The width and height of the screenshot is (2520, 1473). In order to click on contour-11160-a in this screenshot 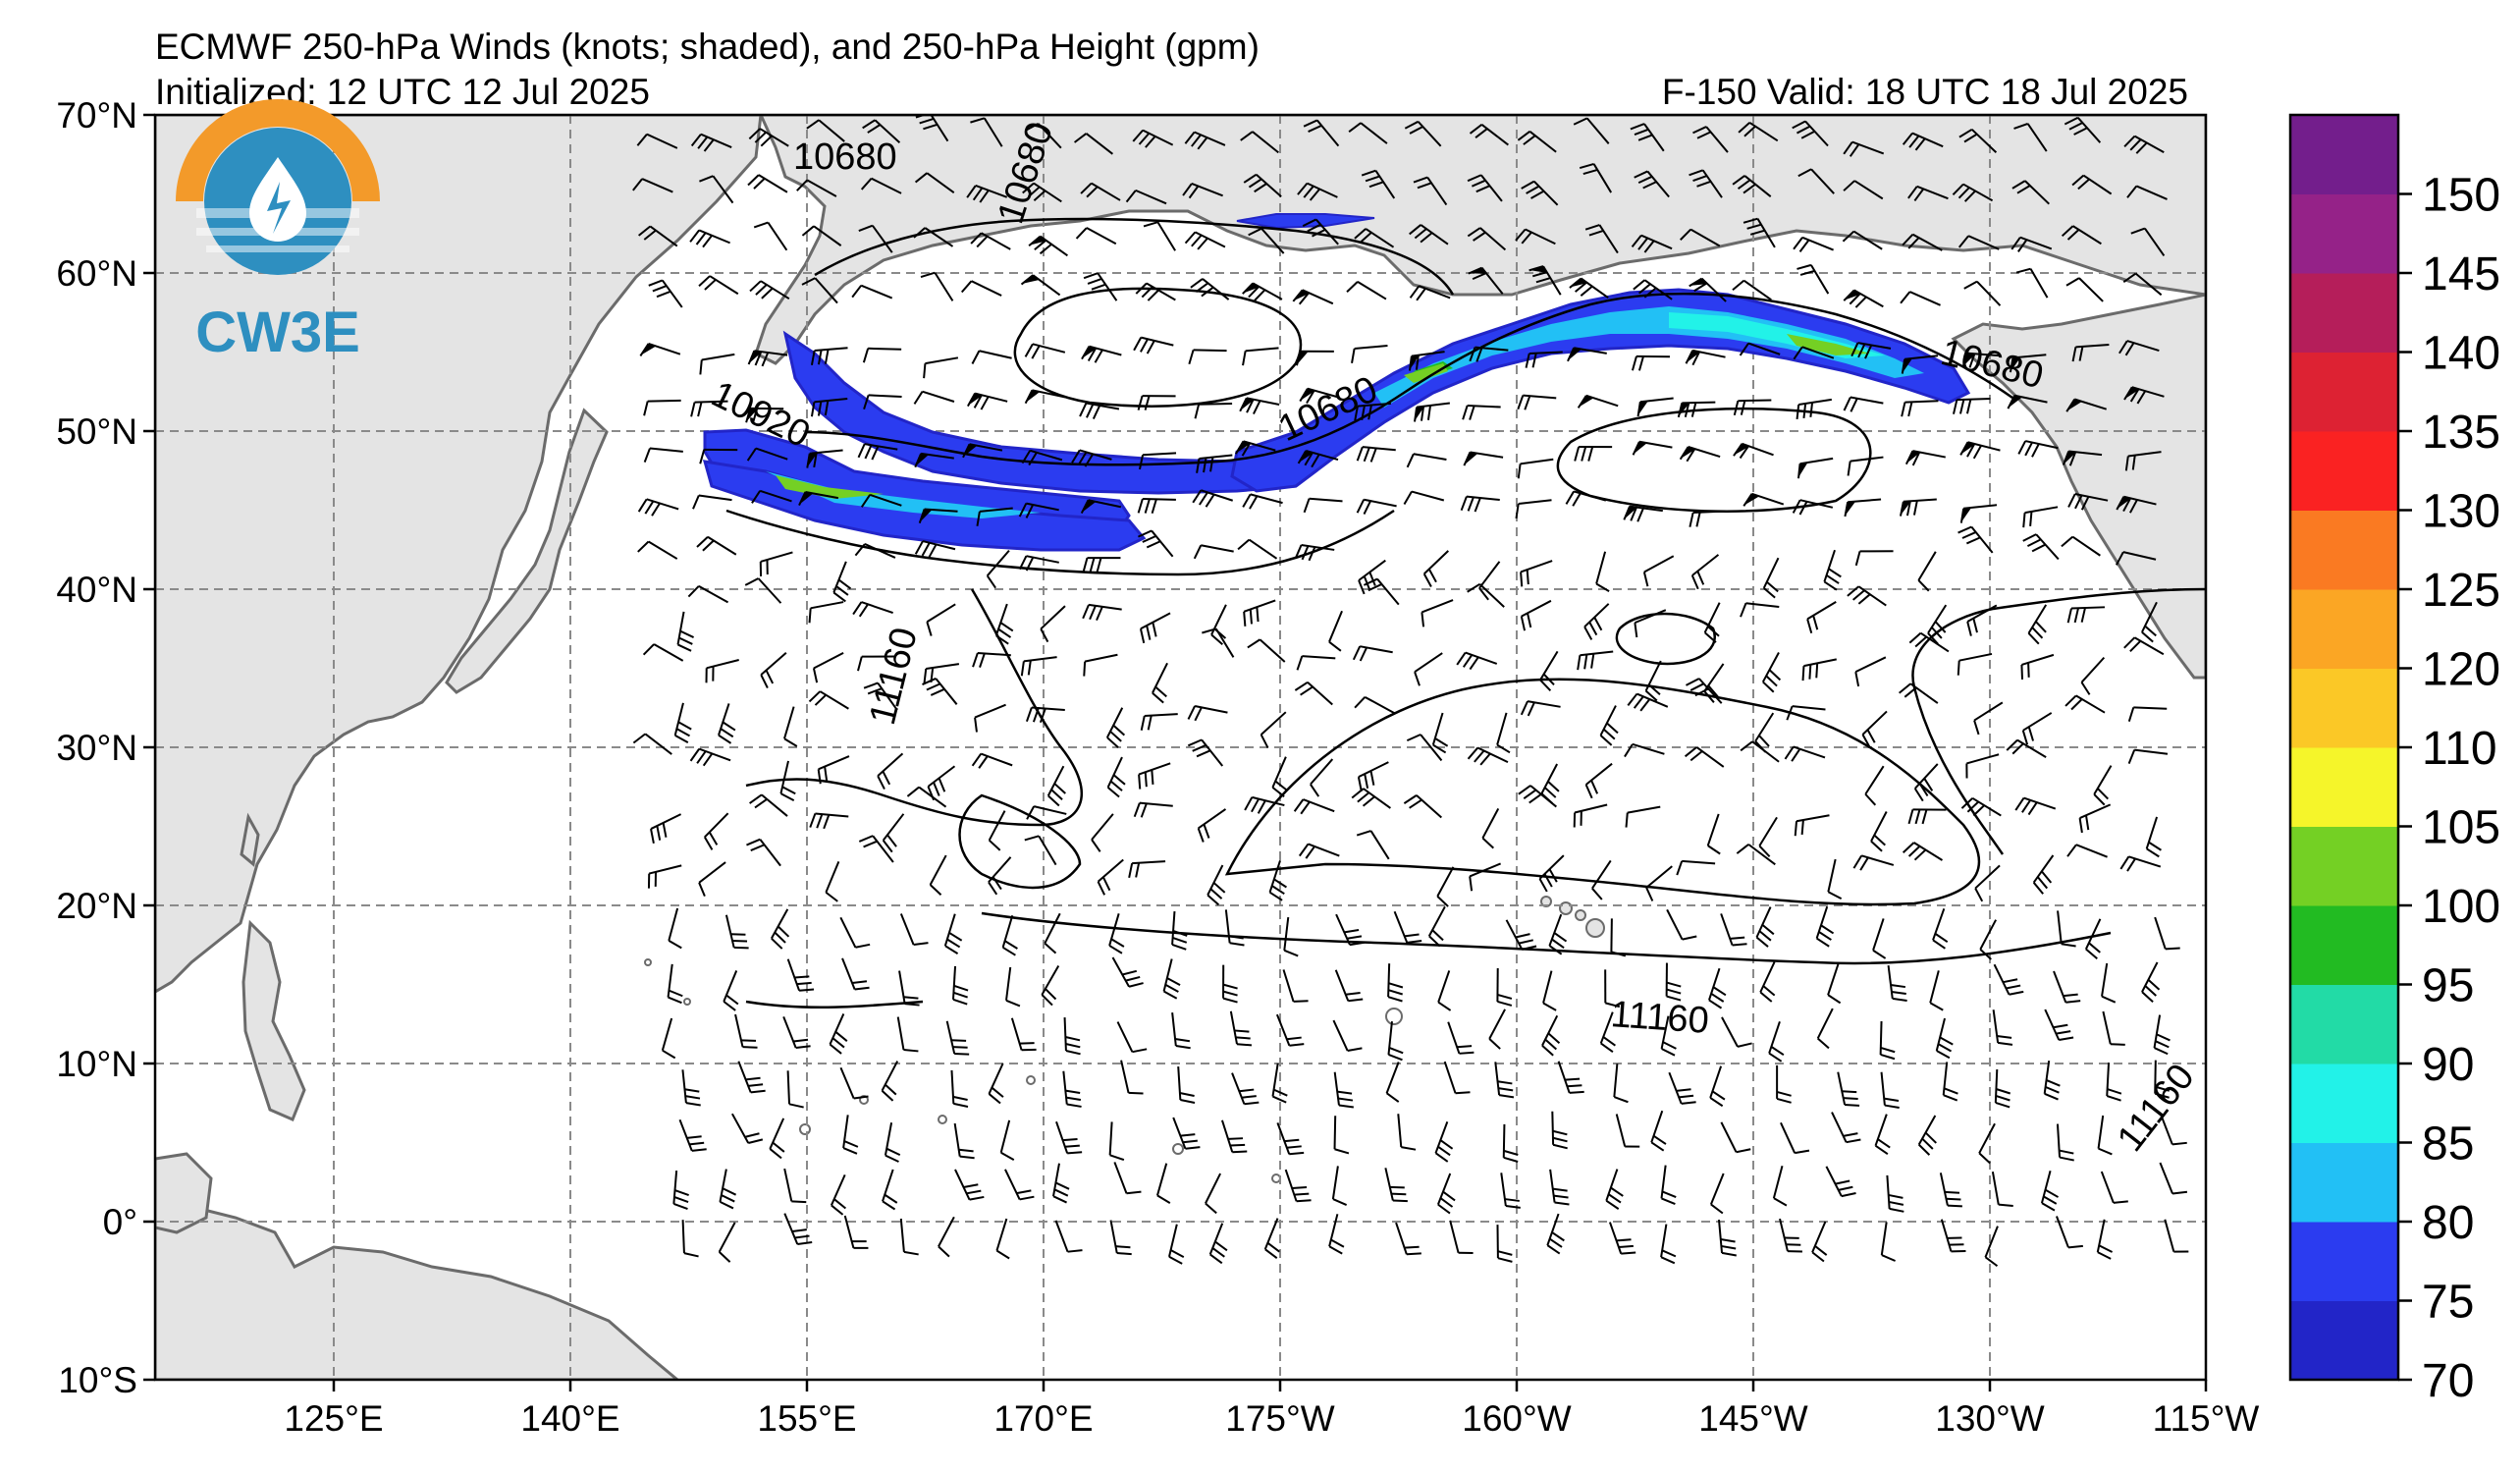, I will do `click(914, 707)`.